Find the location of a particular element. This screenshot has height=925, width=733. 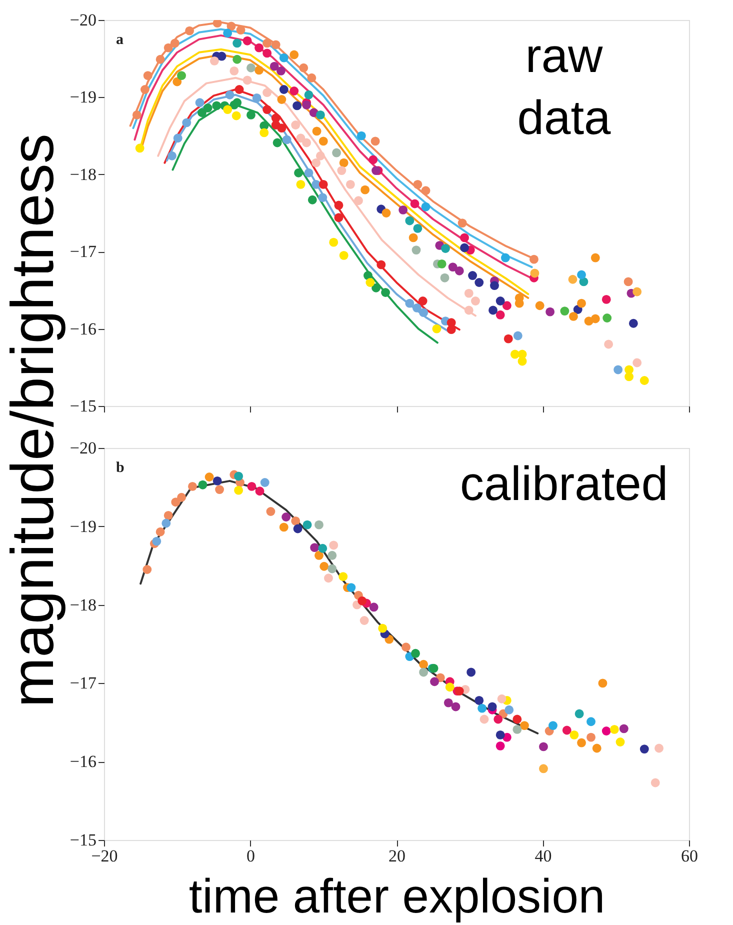

y-axis-title: magnitude/brightness is located at coordinates (33, 421).